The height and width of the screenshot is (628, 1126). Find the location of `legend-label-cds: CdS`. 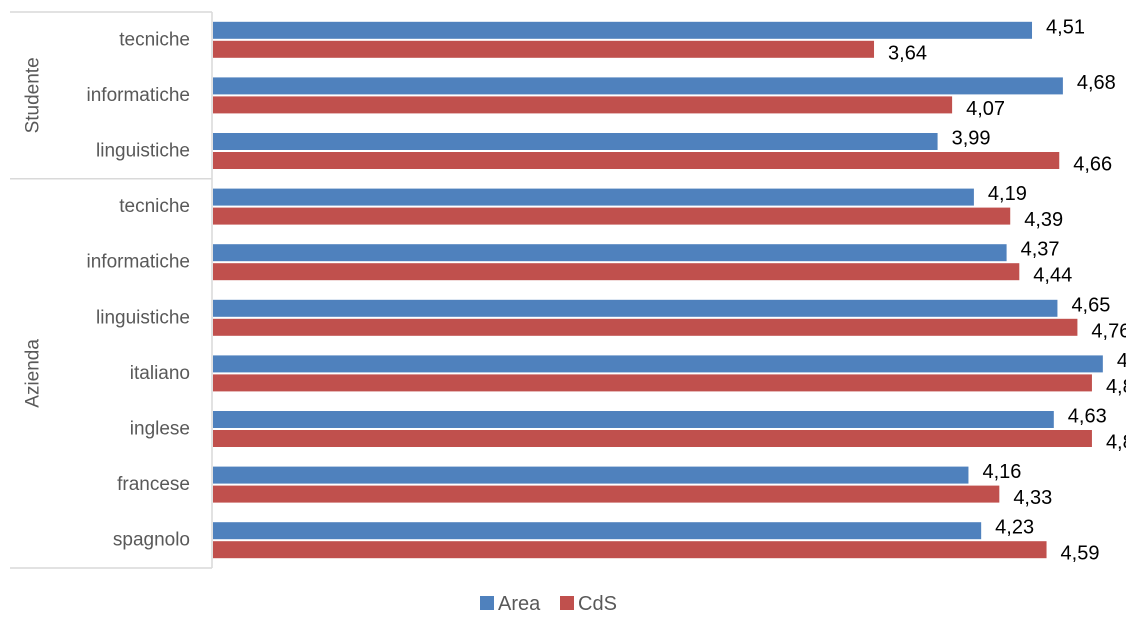

legend-label-cds: CdS is located at coordinates (597, 604).